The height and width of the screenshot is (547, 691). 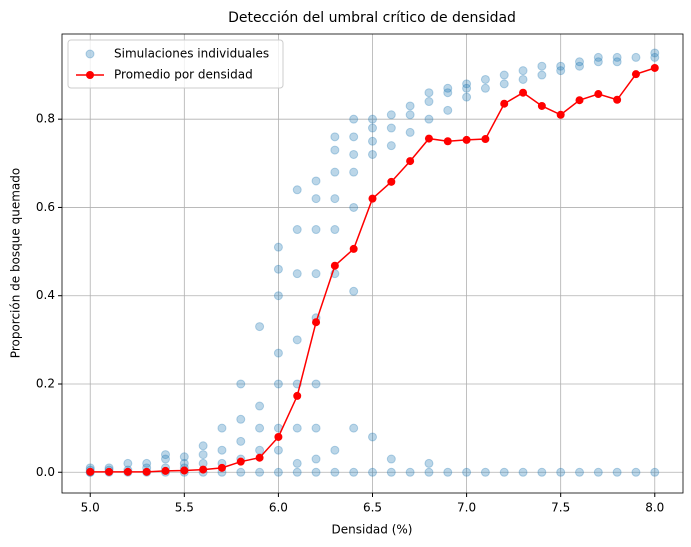 I want to click on x-tick-label: 6.5, so click(x=372, y=508).